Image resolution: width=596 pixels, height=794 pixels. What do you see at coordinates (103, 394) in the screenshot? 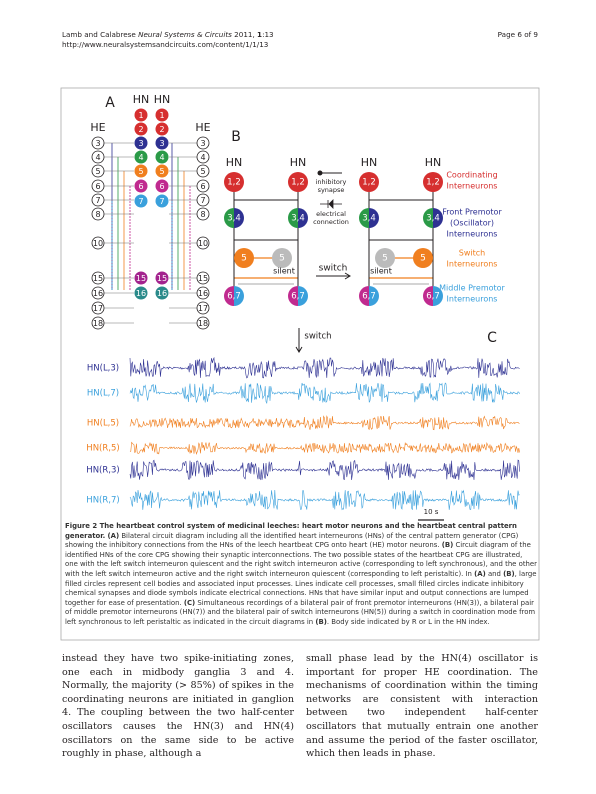
I see `trace-label: HN(L,7)` at bounding box center [103, 394].